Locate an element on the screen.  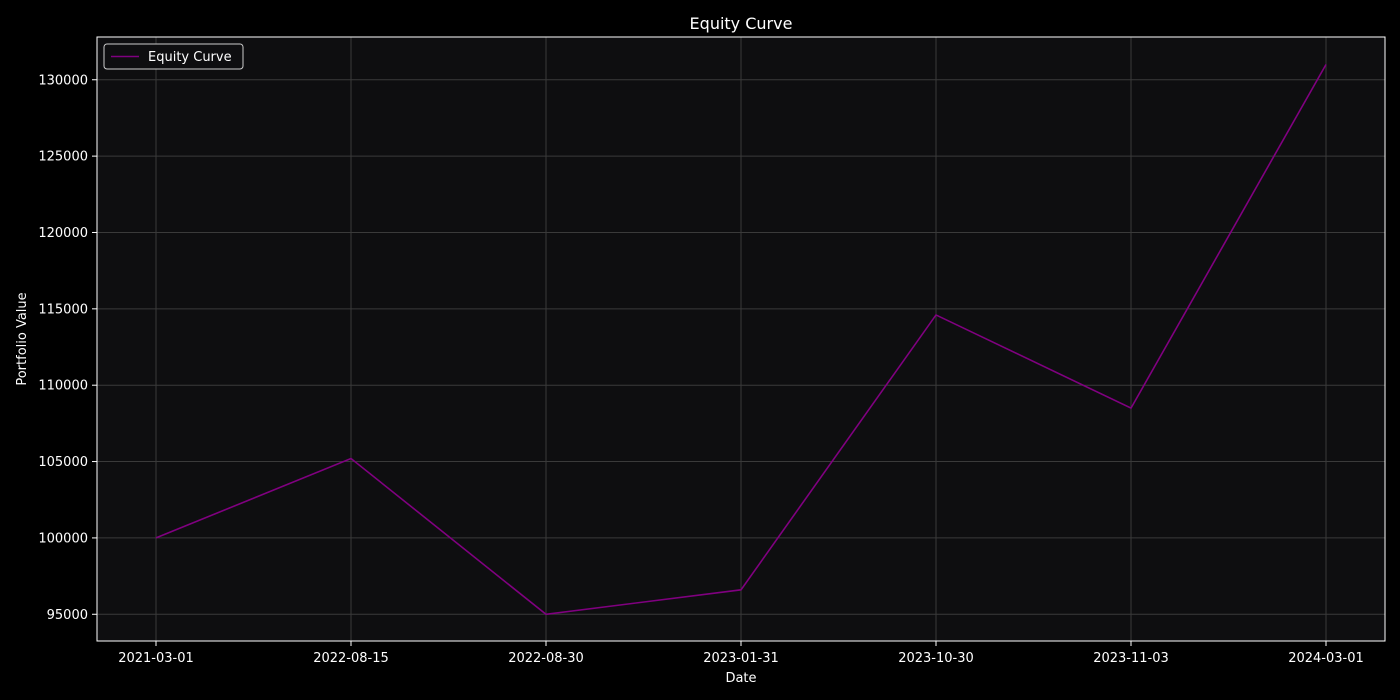
legend-label: Equity Curve is located at coordinates (190, 57).